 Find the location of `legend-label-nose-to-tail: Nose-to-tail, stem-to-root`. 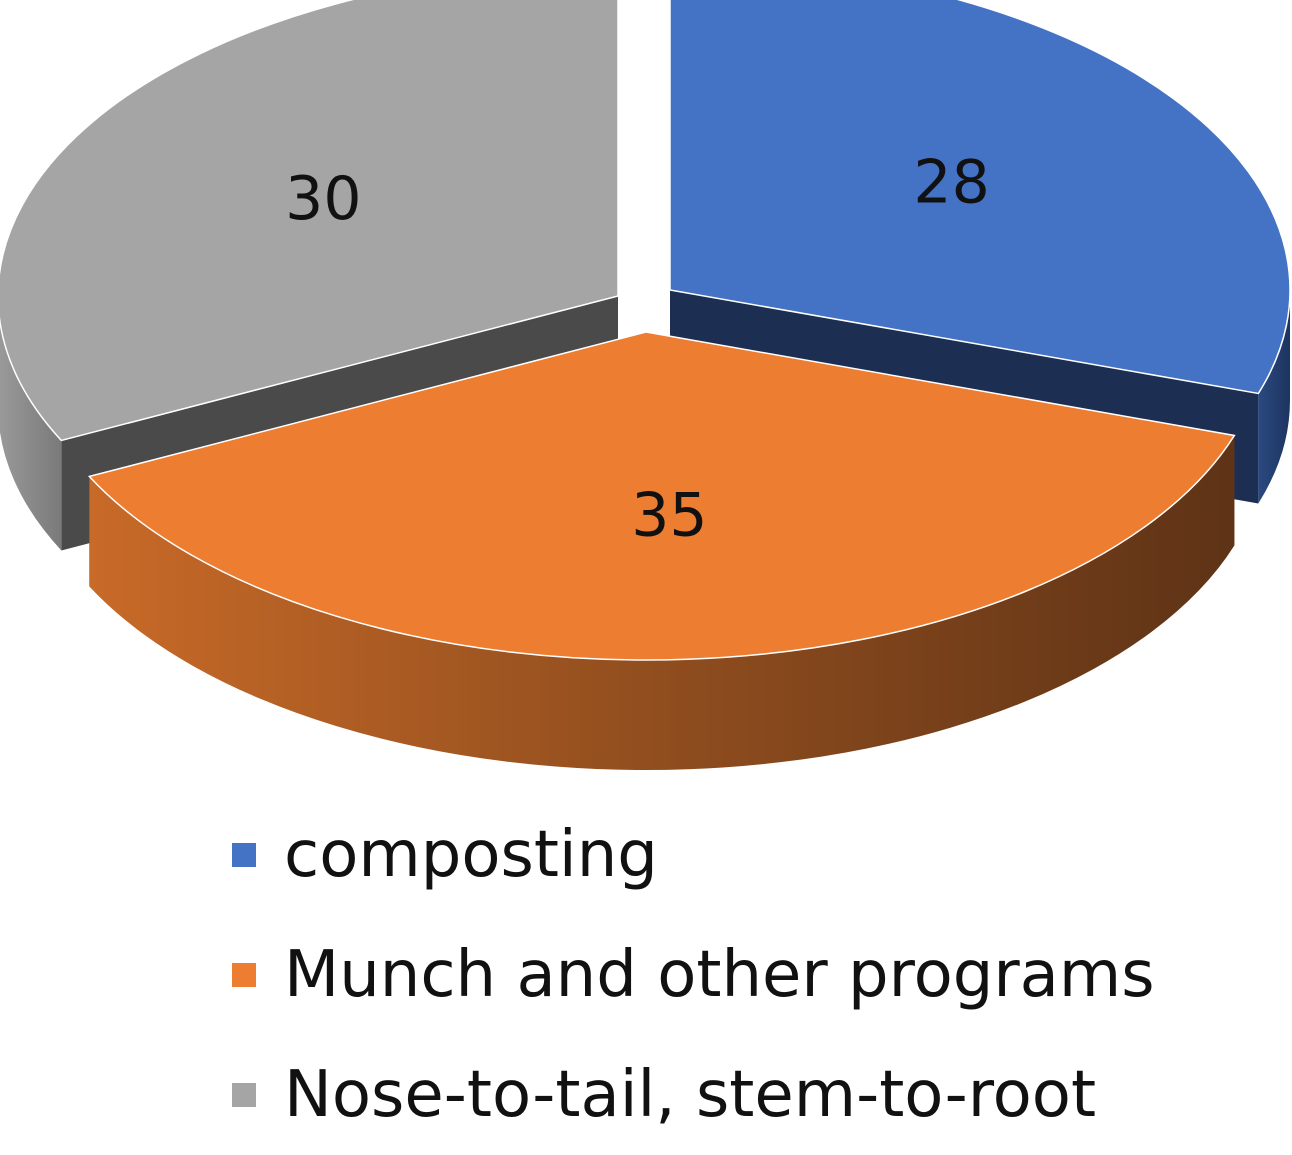

legend-label-nose-to-tail: Nose-to-tail, stem-to-root is located at coordinates (690, 1095).